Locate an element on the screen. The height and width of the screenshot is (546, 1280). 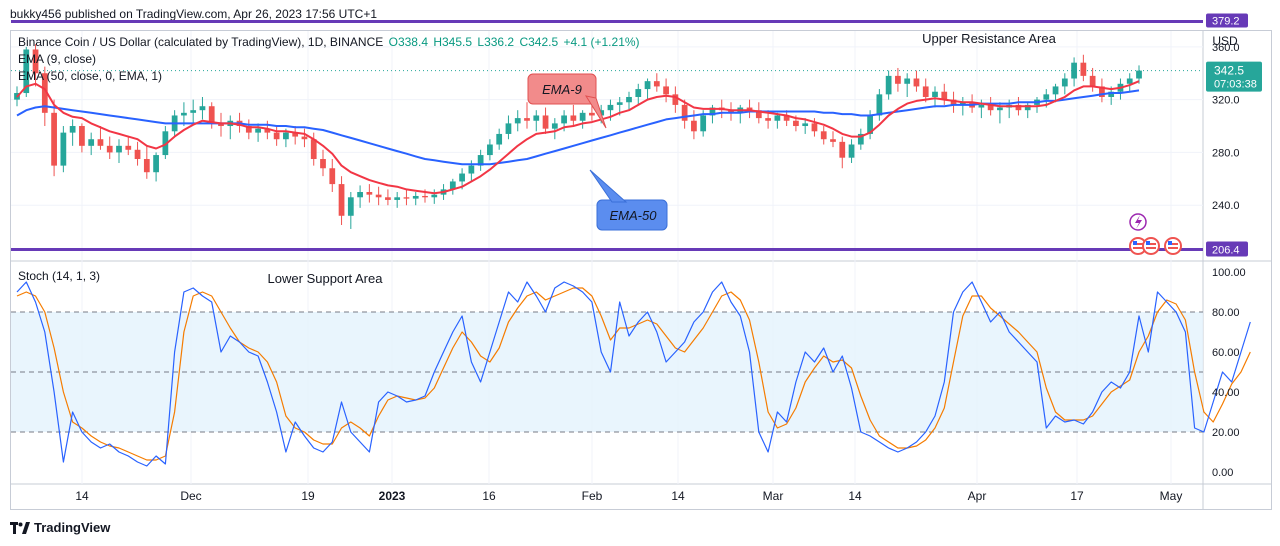
ema9-callout: EMA-9 is located at coordinates (567, 101).